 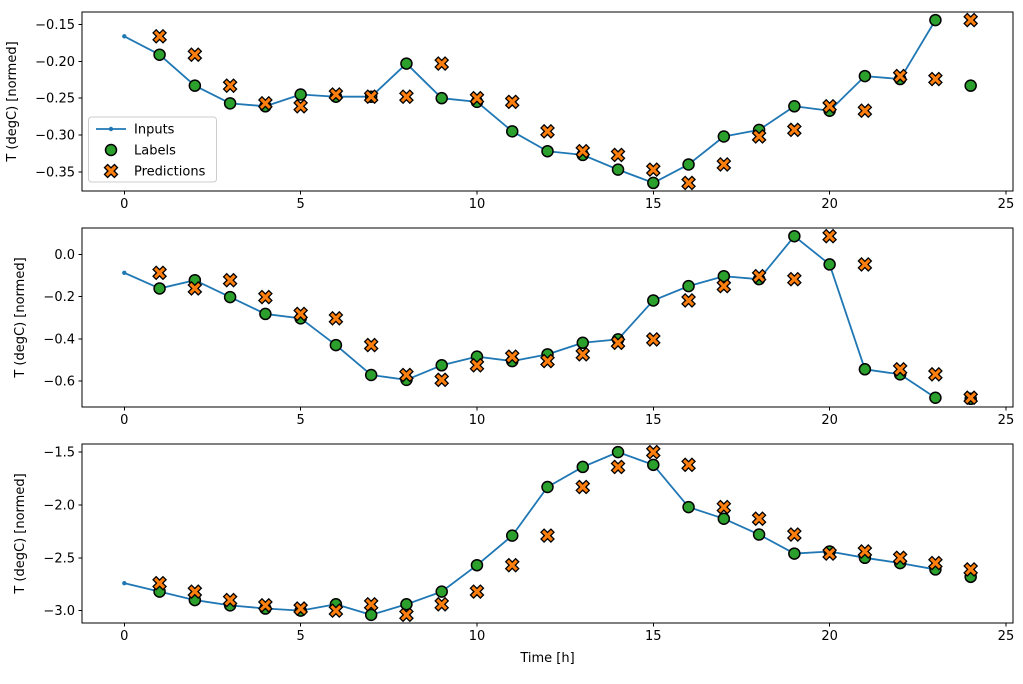 What do you see at coordinates (59, 297) in the screenshot?
I see `y-tick-label: −0.2` at bounding box center [59, 297].